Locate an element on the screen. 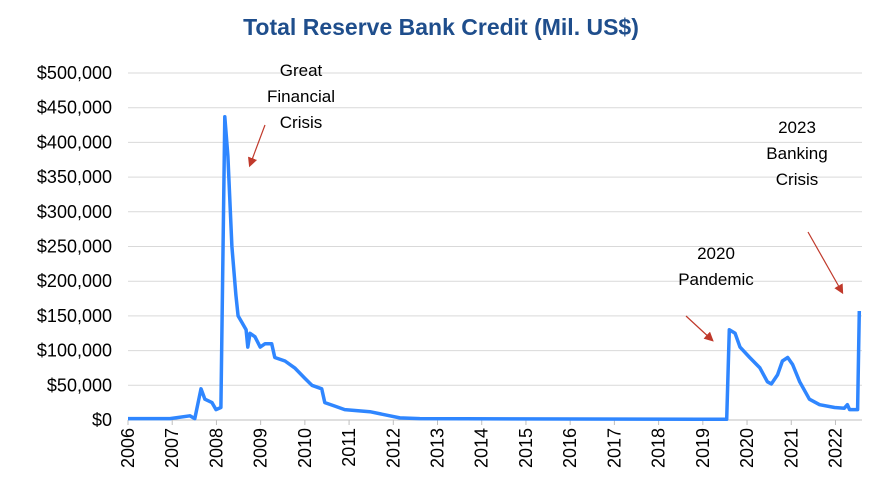  x-tick-label: 2009 is located at coordinates (261, 448).